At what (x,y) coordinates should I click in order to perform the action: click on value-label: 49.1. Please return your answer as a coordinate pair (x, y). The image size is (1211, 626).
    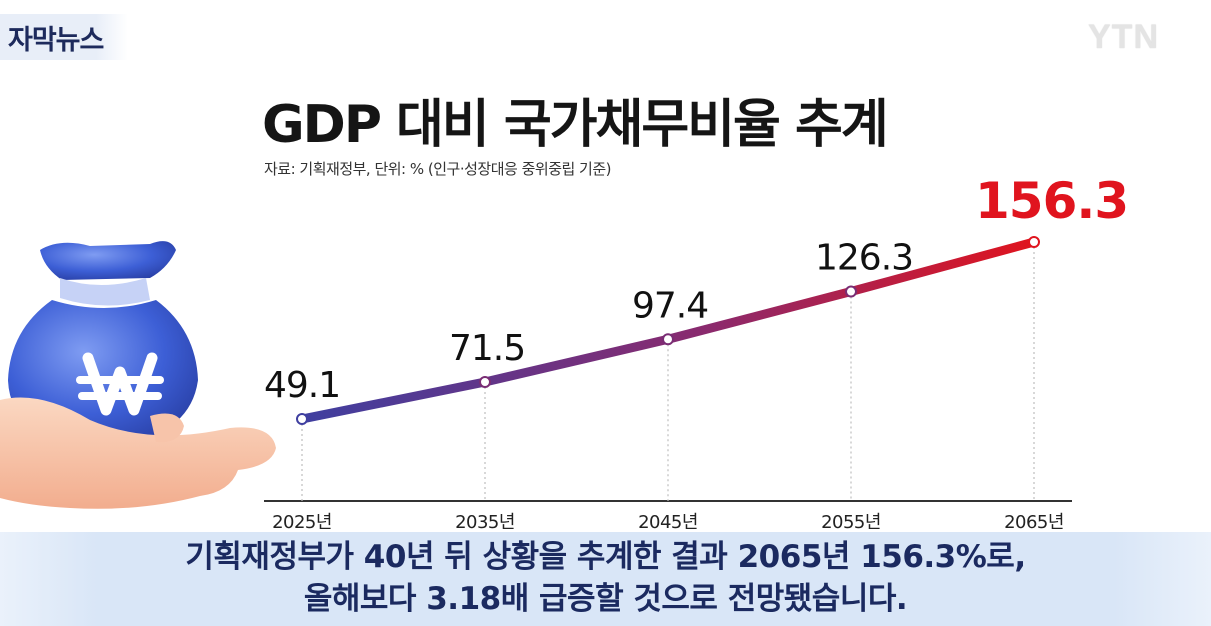
    Looking at the image, I should click on (302, 385).